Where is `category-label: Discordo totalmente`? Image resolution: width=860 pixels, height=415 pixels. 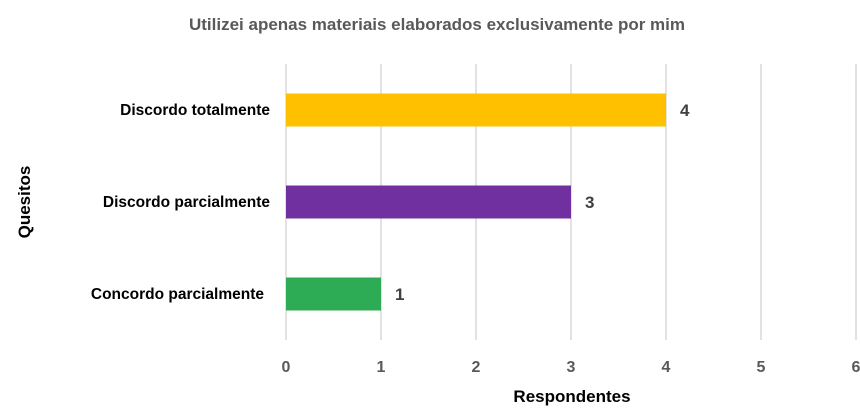 category-label: Discordo totalmente is located at coordinates (195, 110).